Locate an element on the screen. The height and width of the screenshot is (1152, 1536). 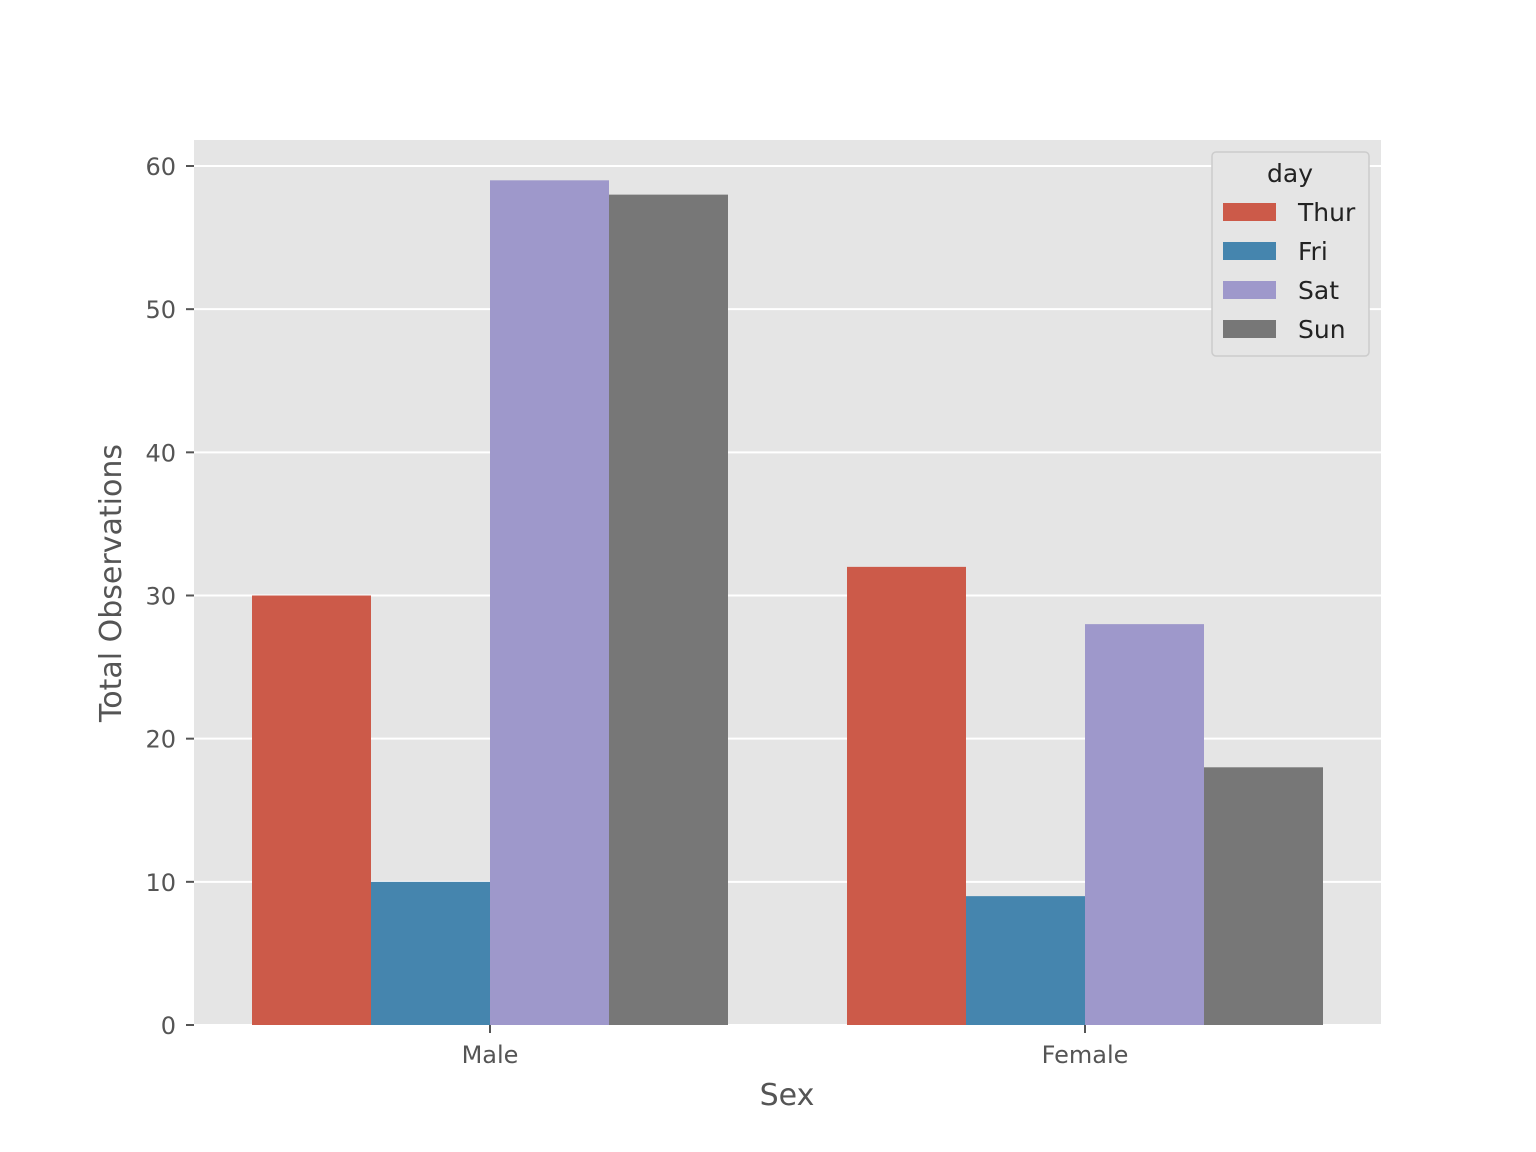
y-tick-label: 50 is located at coordinates (160, 310).